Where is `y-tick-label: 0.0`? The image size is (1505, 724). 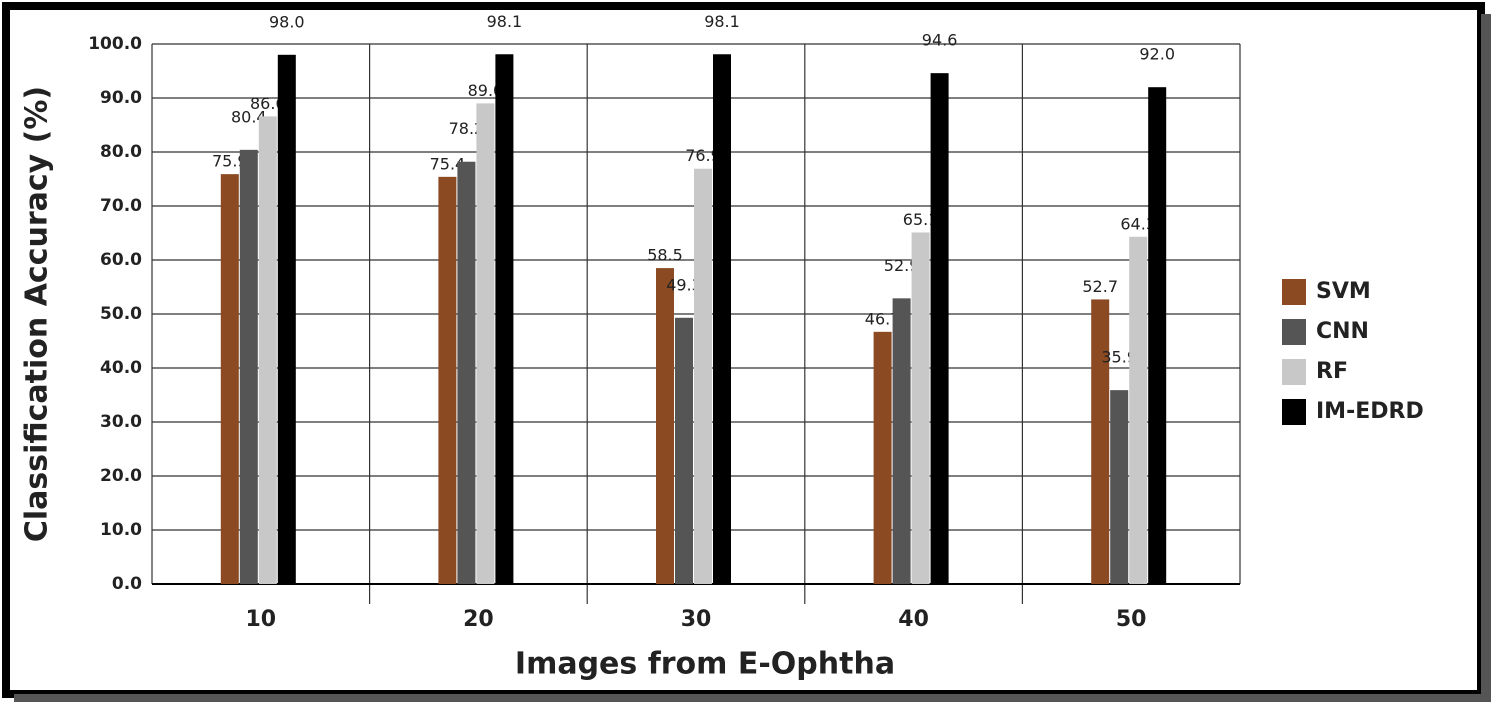 y-tick-label: 0.0 is located at coordinates (127, 584).